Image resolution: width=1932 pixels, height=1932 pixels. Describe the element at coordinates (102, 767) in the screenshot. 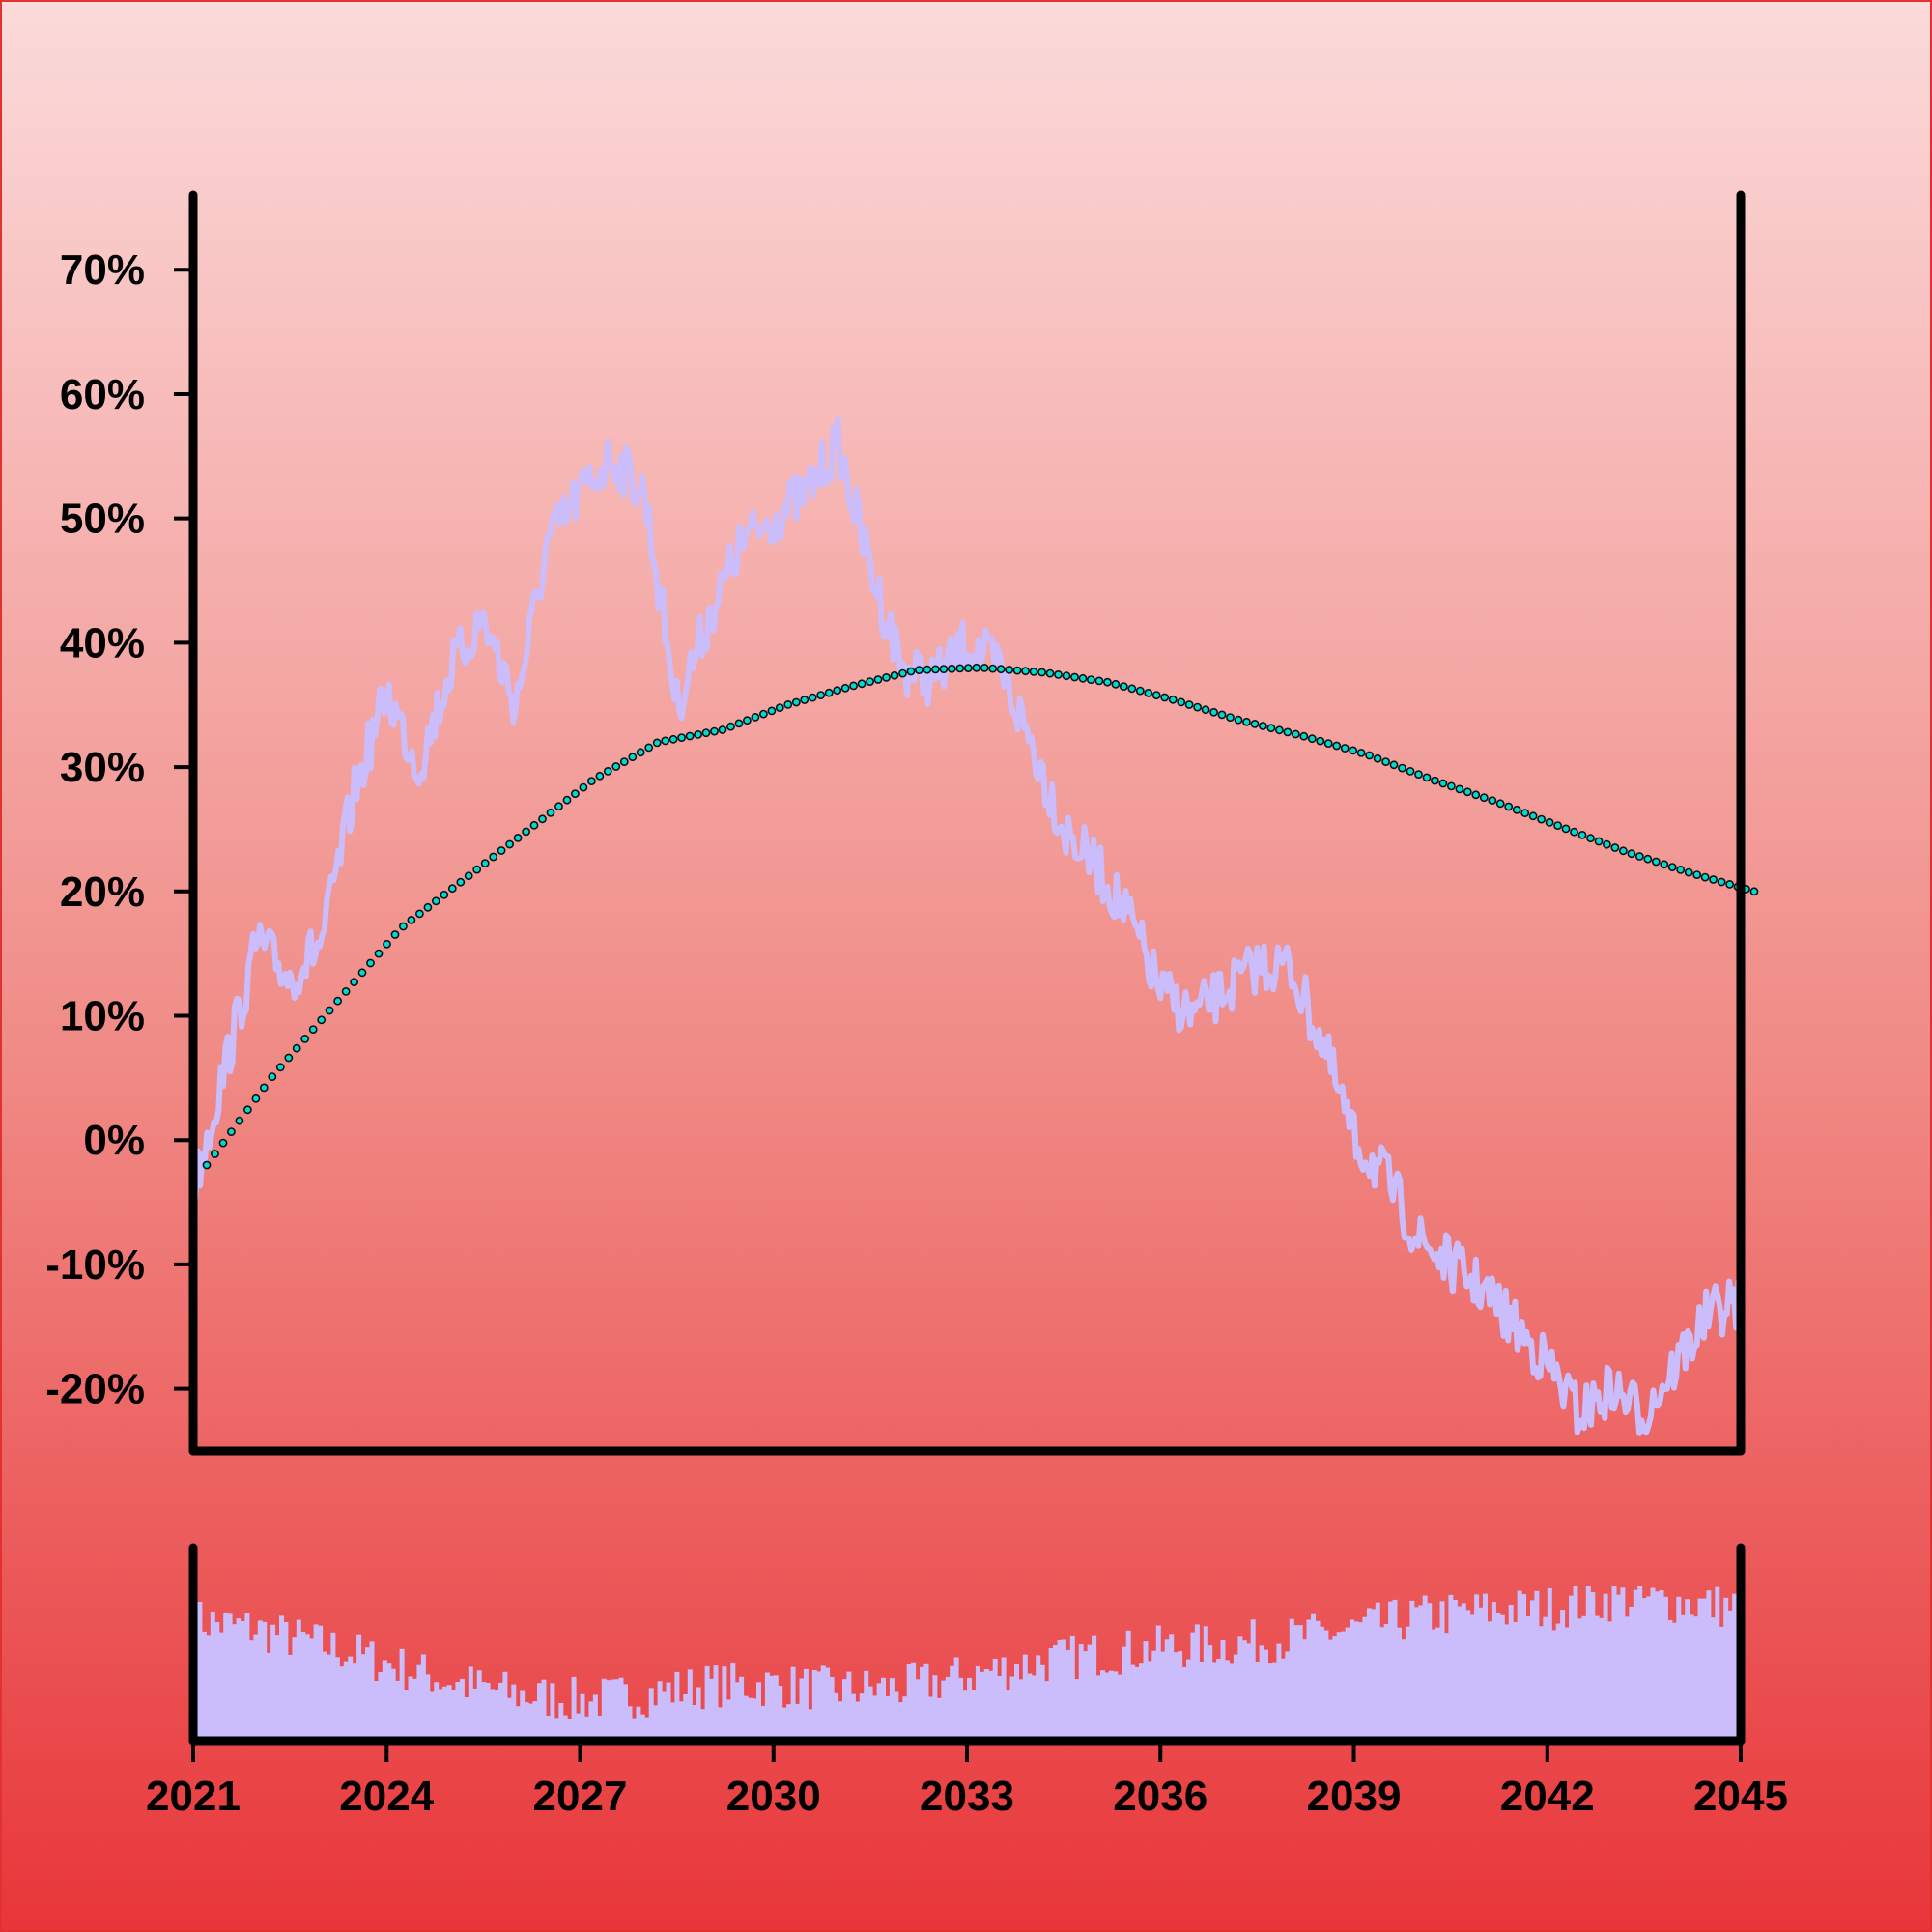

I see `y-tick-label: 30%` at that location.